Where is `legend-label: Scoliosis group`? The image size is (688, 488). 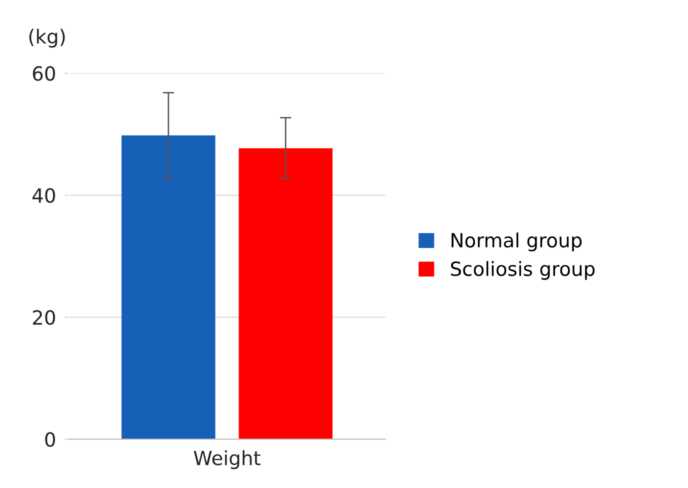 legend-label: Scoliosis group is located at coordinates (522, 270).